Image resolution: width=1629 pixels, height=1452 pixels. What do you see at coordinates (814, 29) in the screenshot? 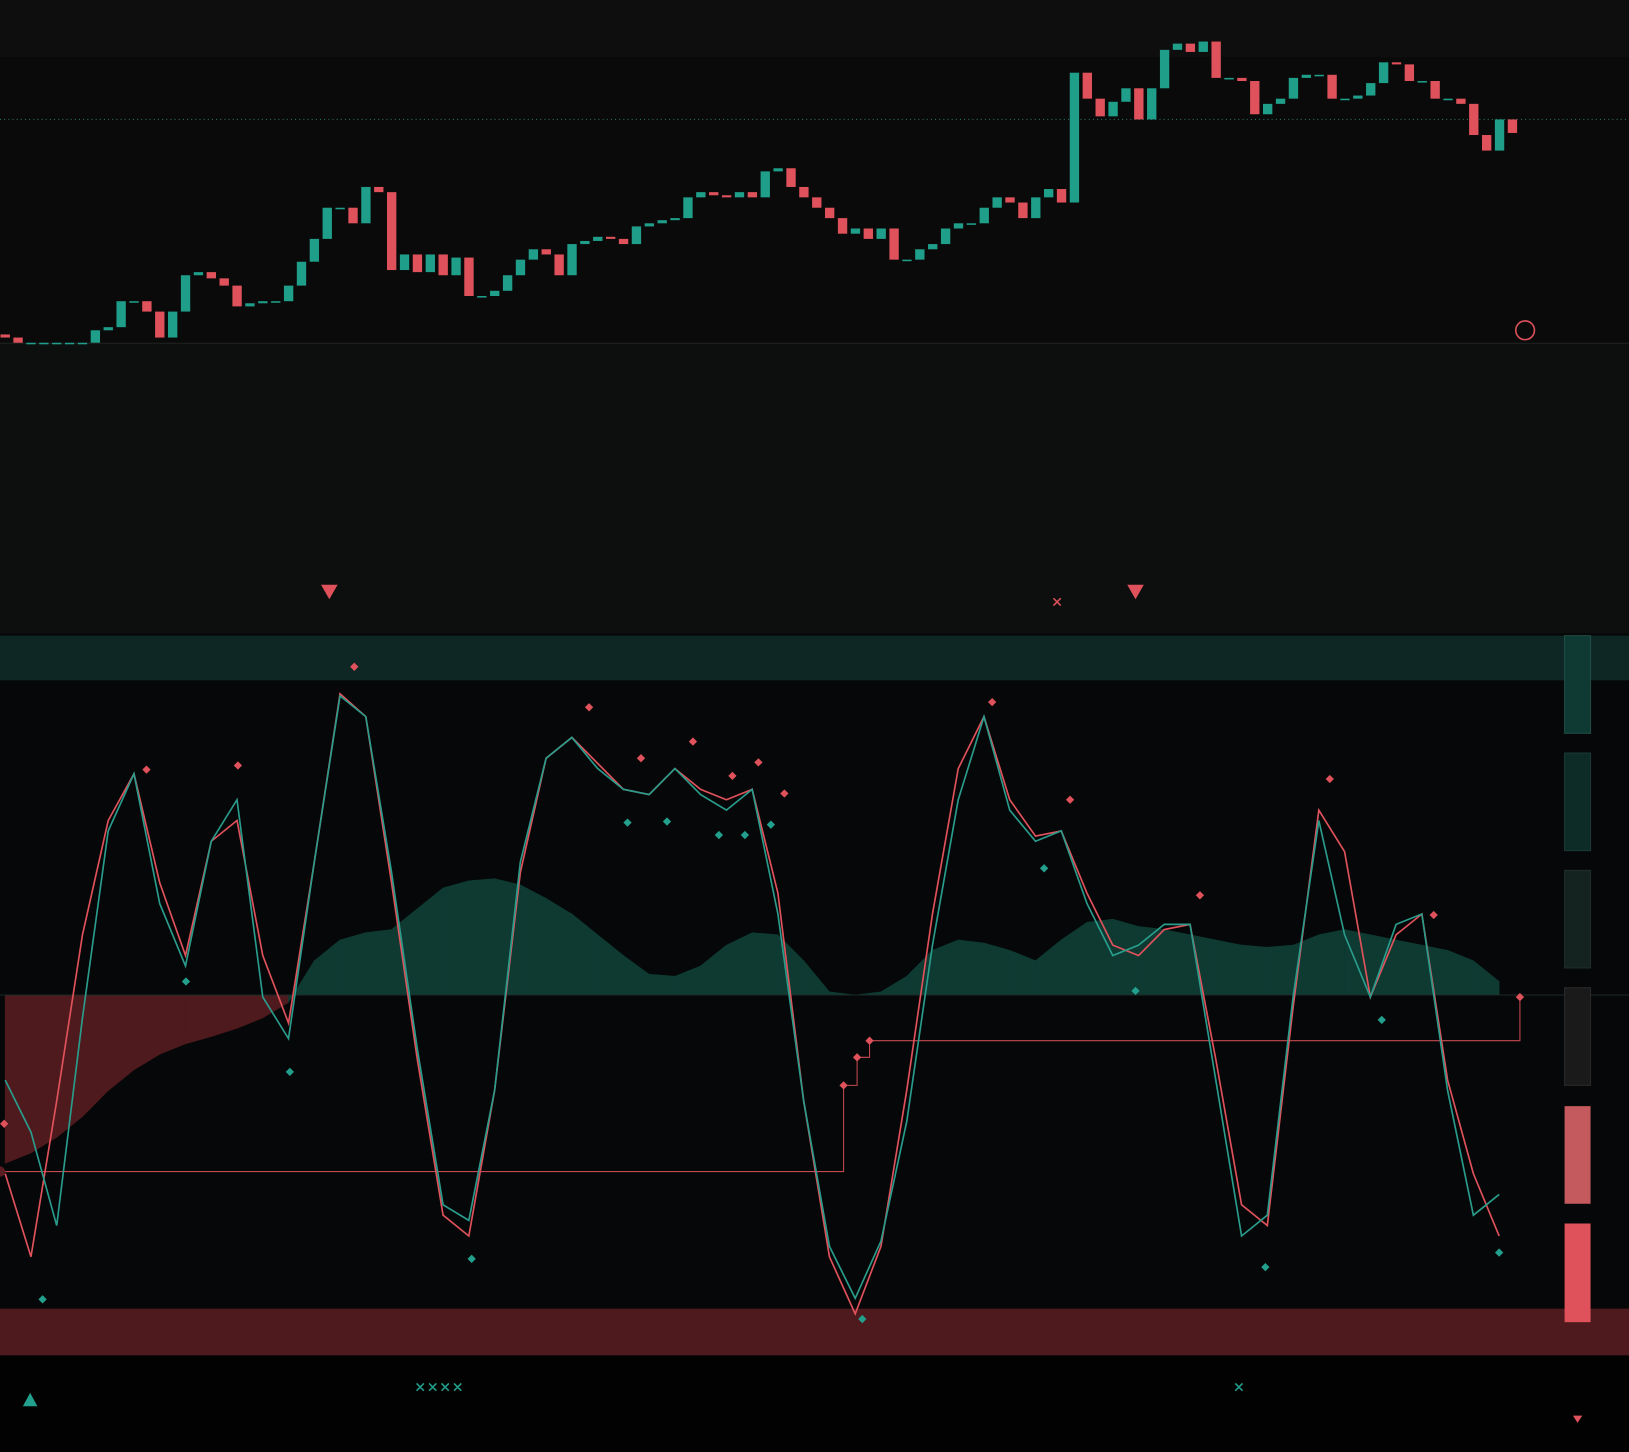
I see `price-band` at bounding box center [814, 29].